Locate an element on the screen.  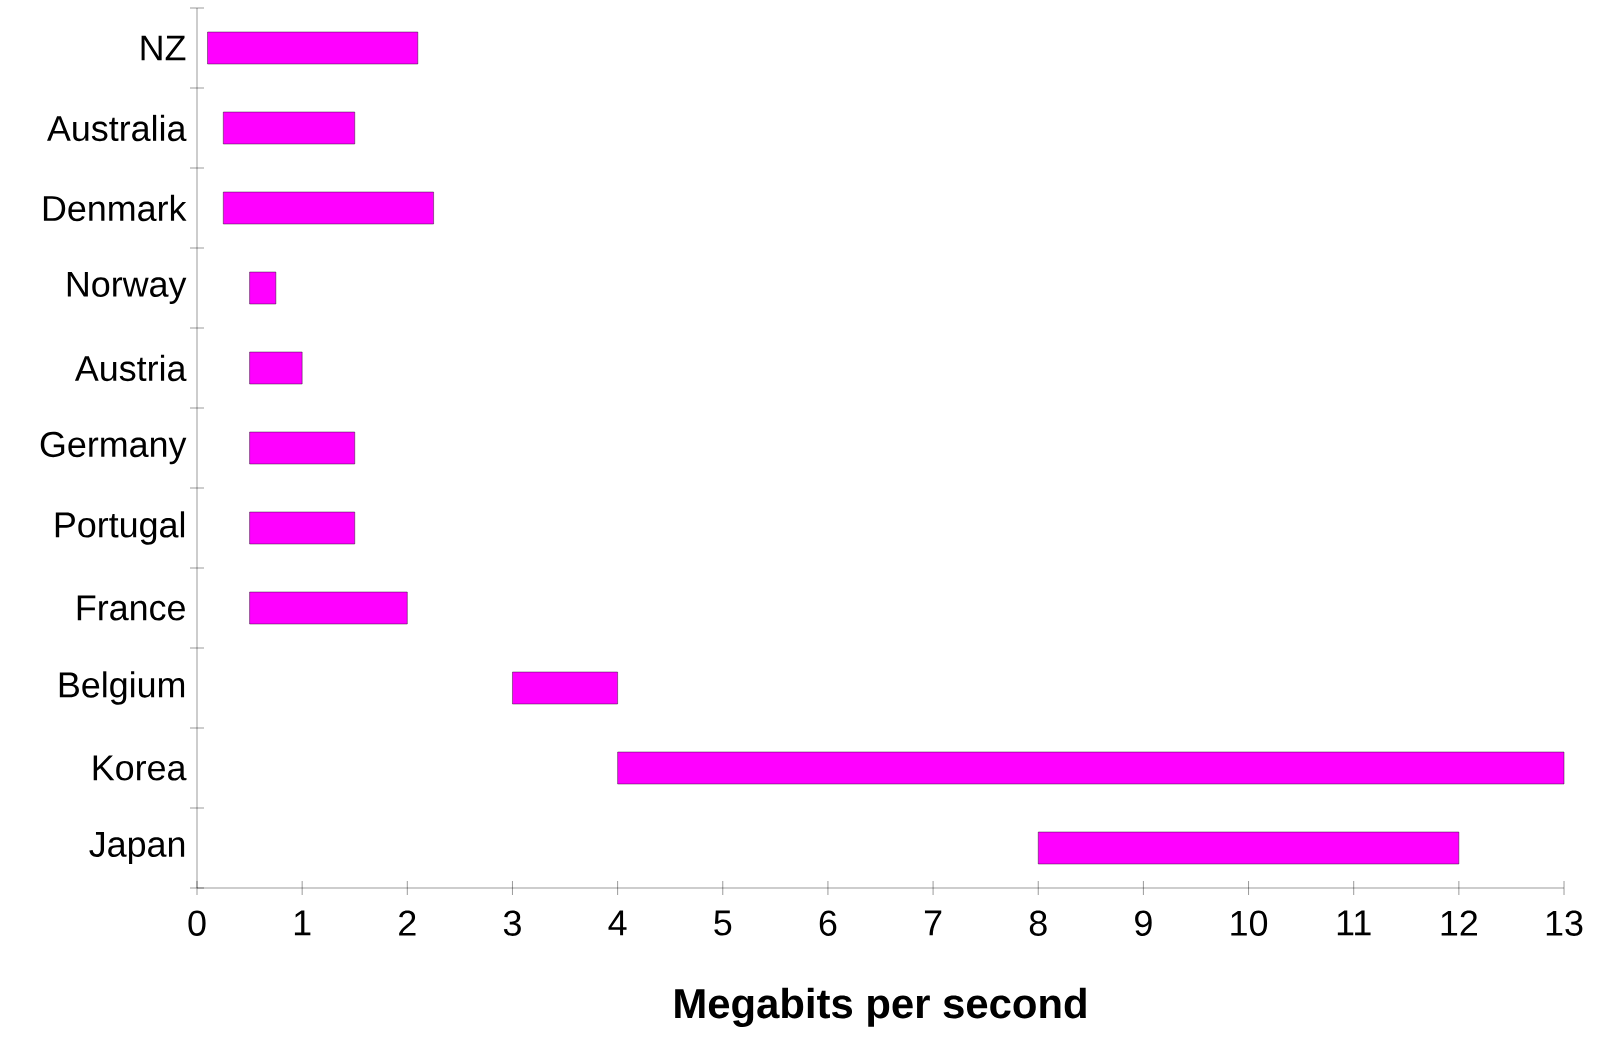
y-tick-label: Portugal is located at coordinates (120, 528).